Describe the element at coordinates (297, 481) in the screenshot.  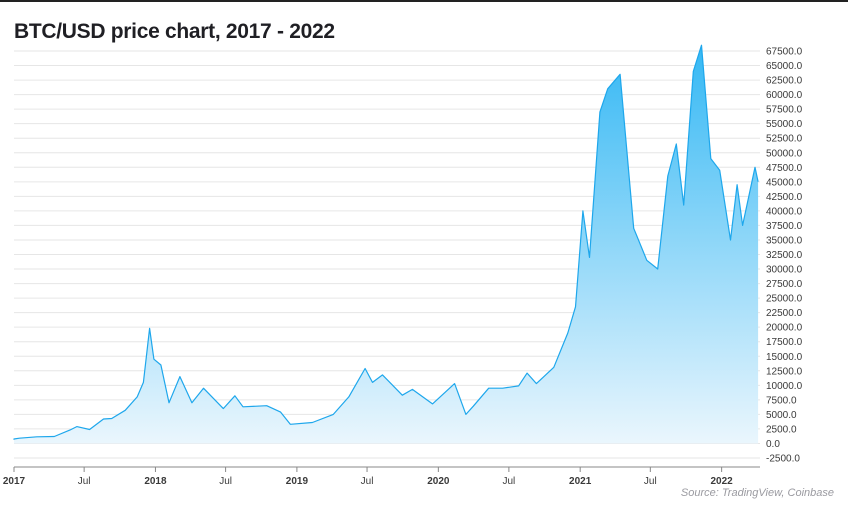
I see `x-tick-label: 2019` at that location.